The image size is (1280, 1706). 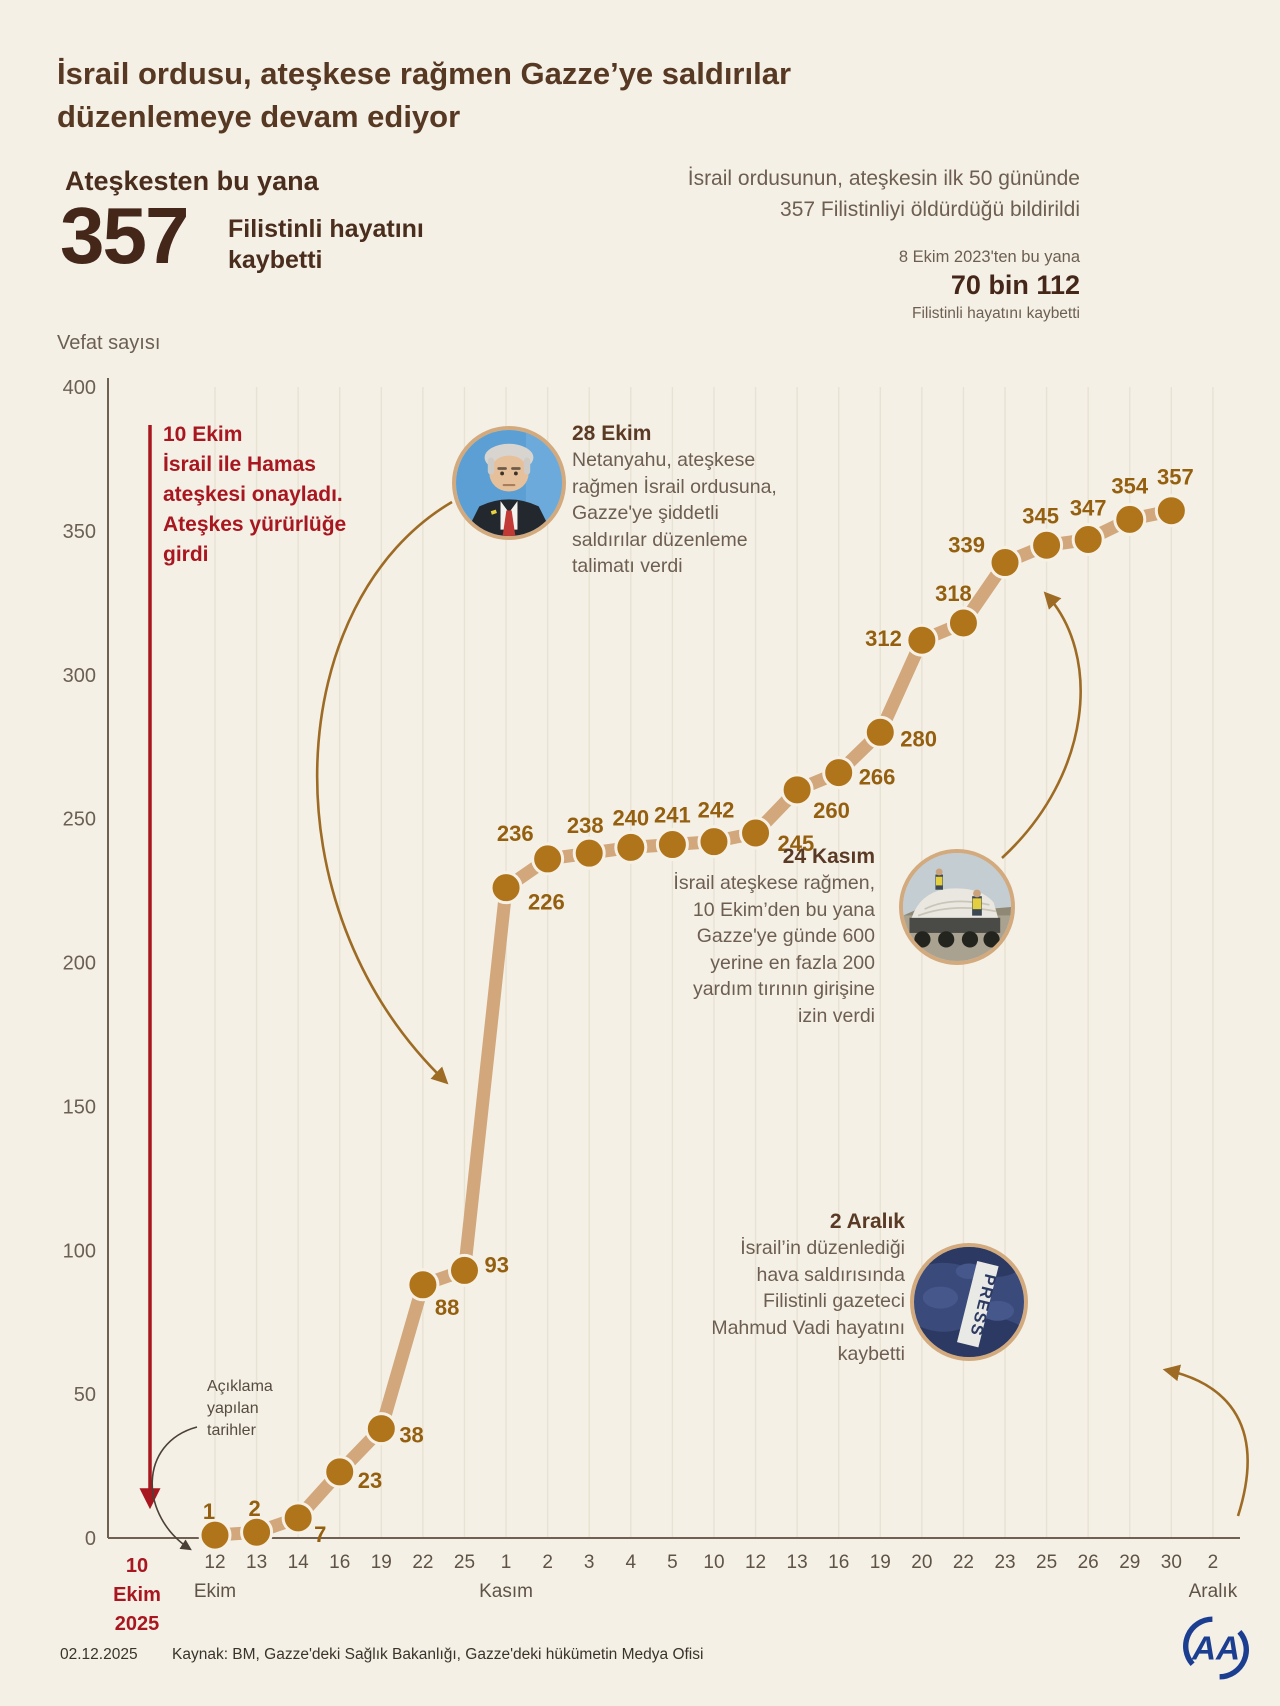 I want to click on data-point-label: 345, so click(x=1040, y=515).